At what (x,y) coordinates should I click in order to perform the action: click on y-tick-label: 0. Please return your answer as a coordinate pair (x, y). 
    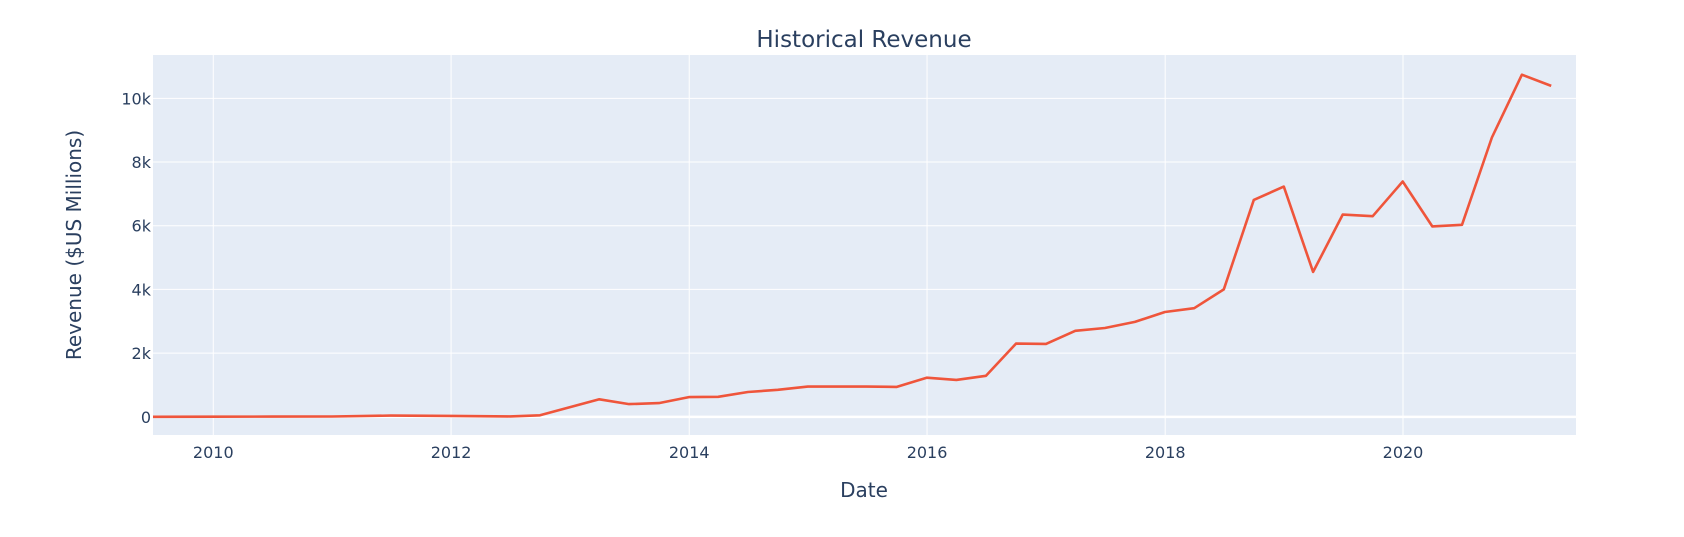
    Looking at the image, I should click on (146, 417).